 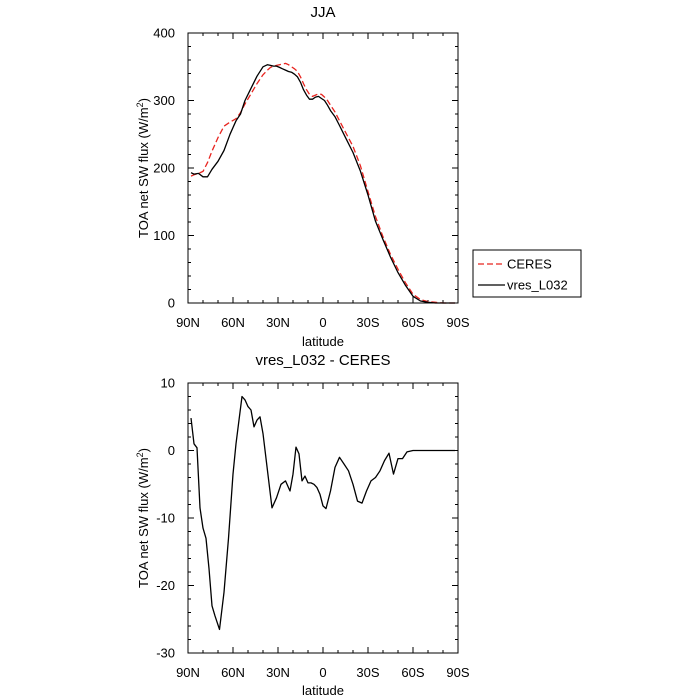 I want to click on bottom-chart-x-axis-label: latitude, so click(x=323, y=690).